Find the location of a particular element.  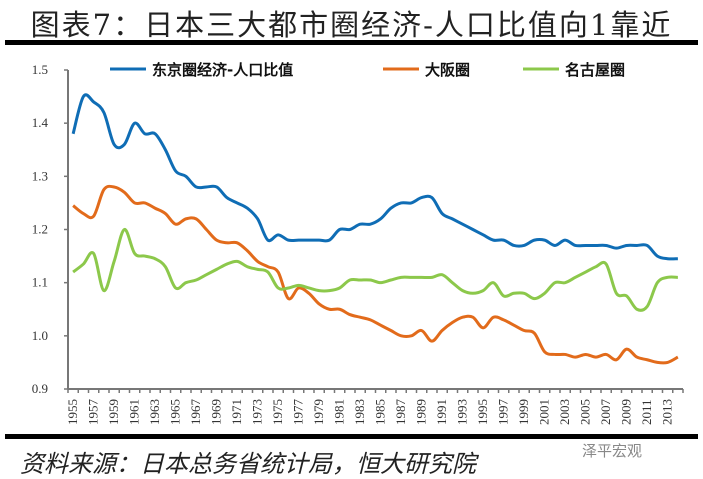

x-tick-label: 2007 is located at coordinates (605, 412).